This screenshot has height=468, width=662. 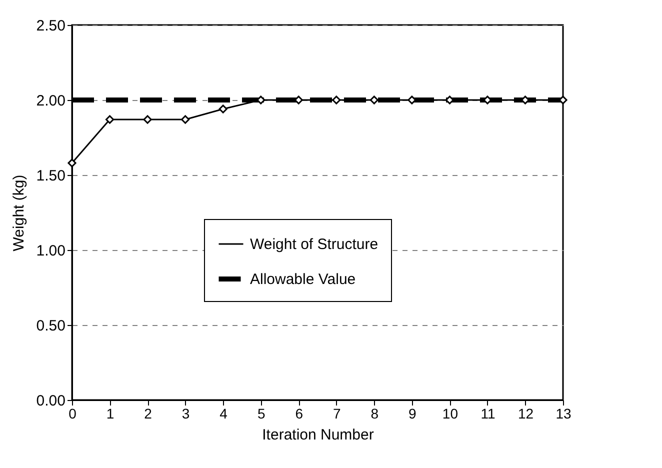 What do you see at coordinates (72, 414) in the screenshot?
I see `x-tick-label: 0` at bounding box center [72, 414].